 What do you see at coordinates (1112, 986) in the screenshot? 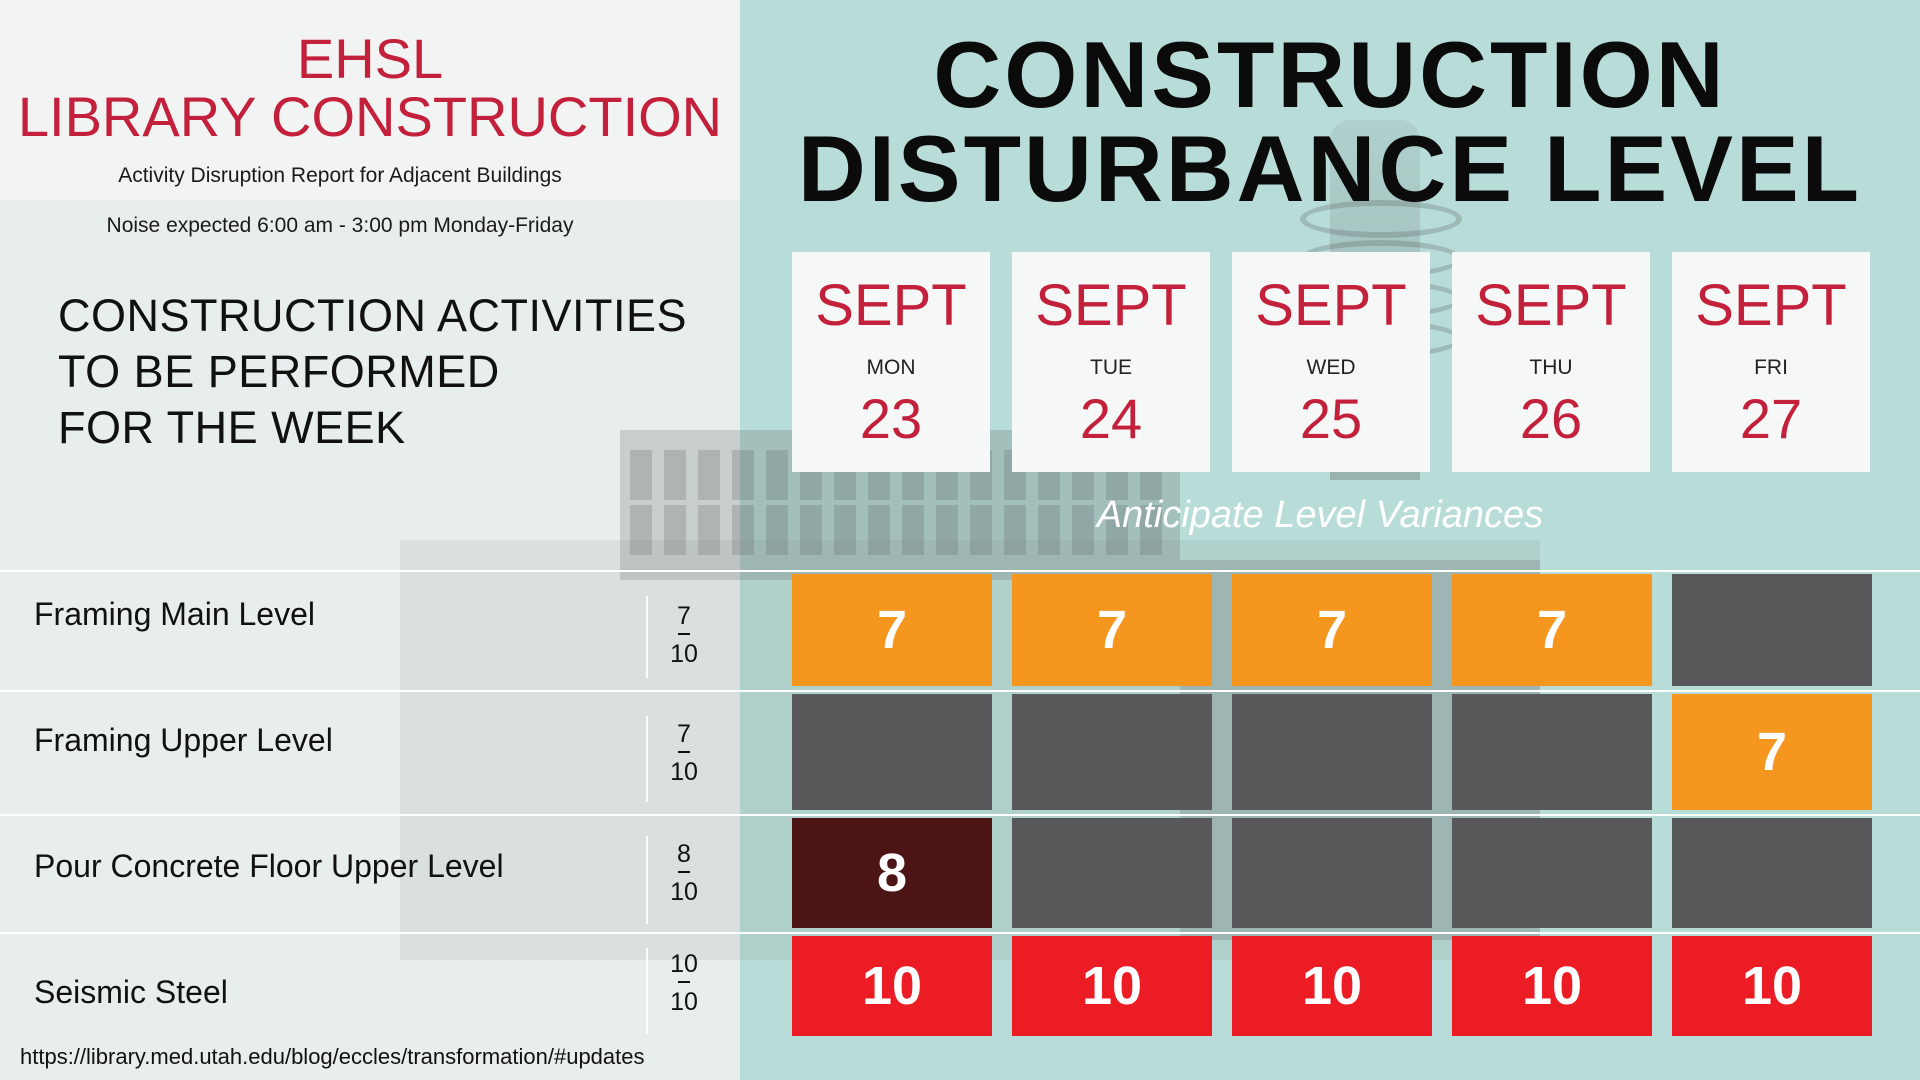
I see `level-cell-tue: 10` at bounding box center [1112, 986].